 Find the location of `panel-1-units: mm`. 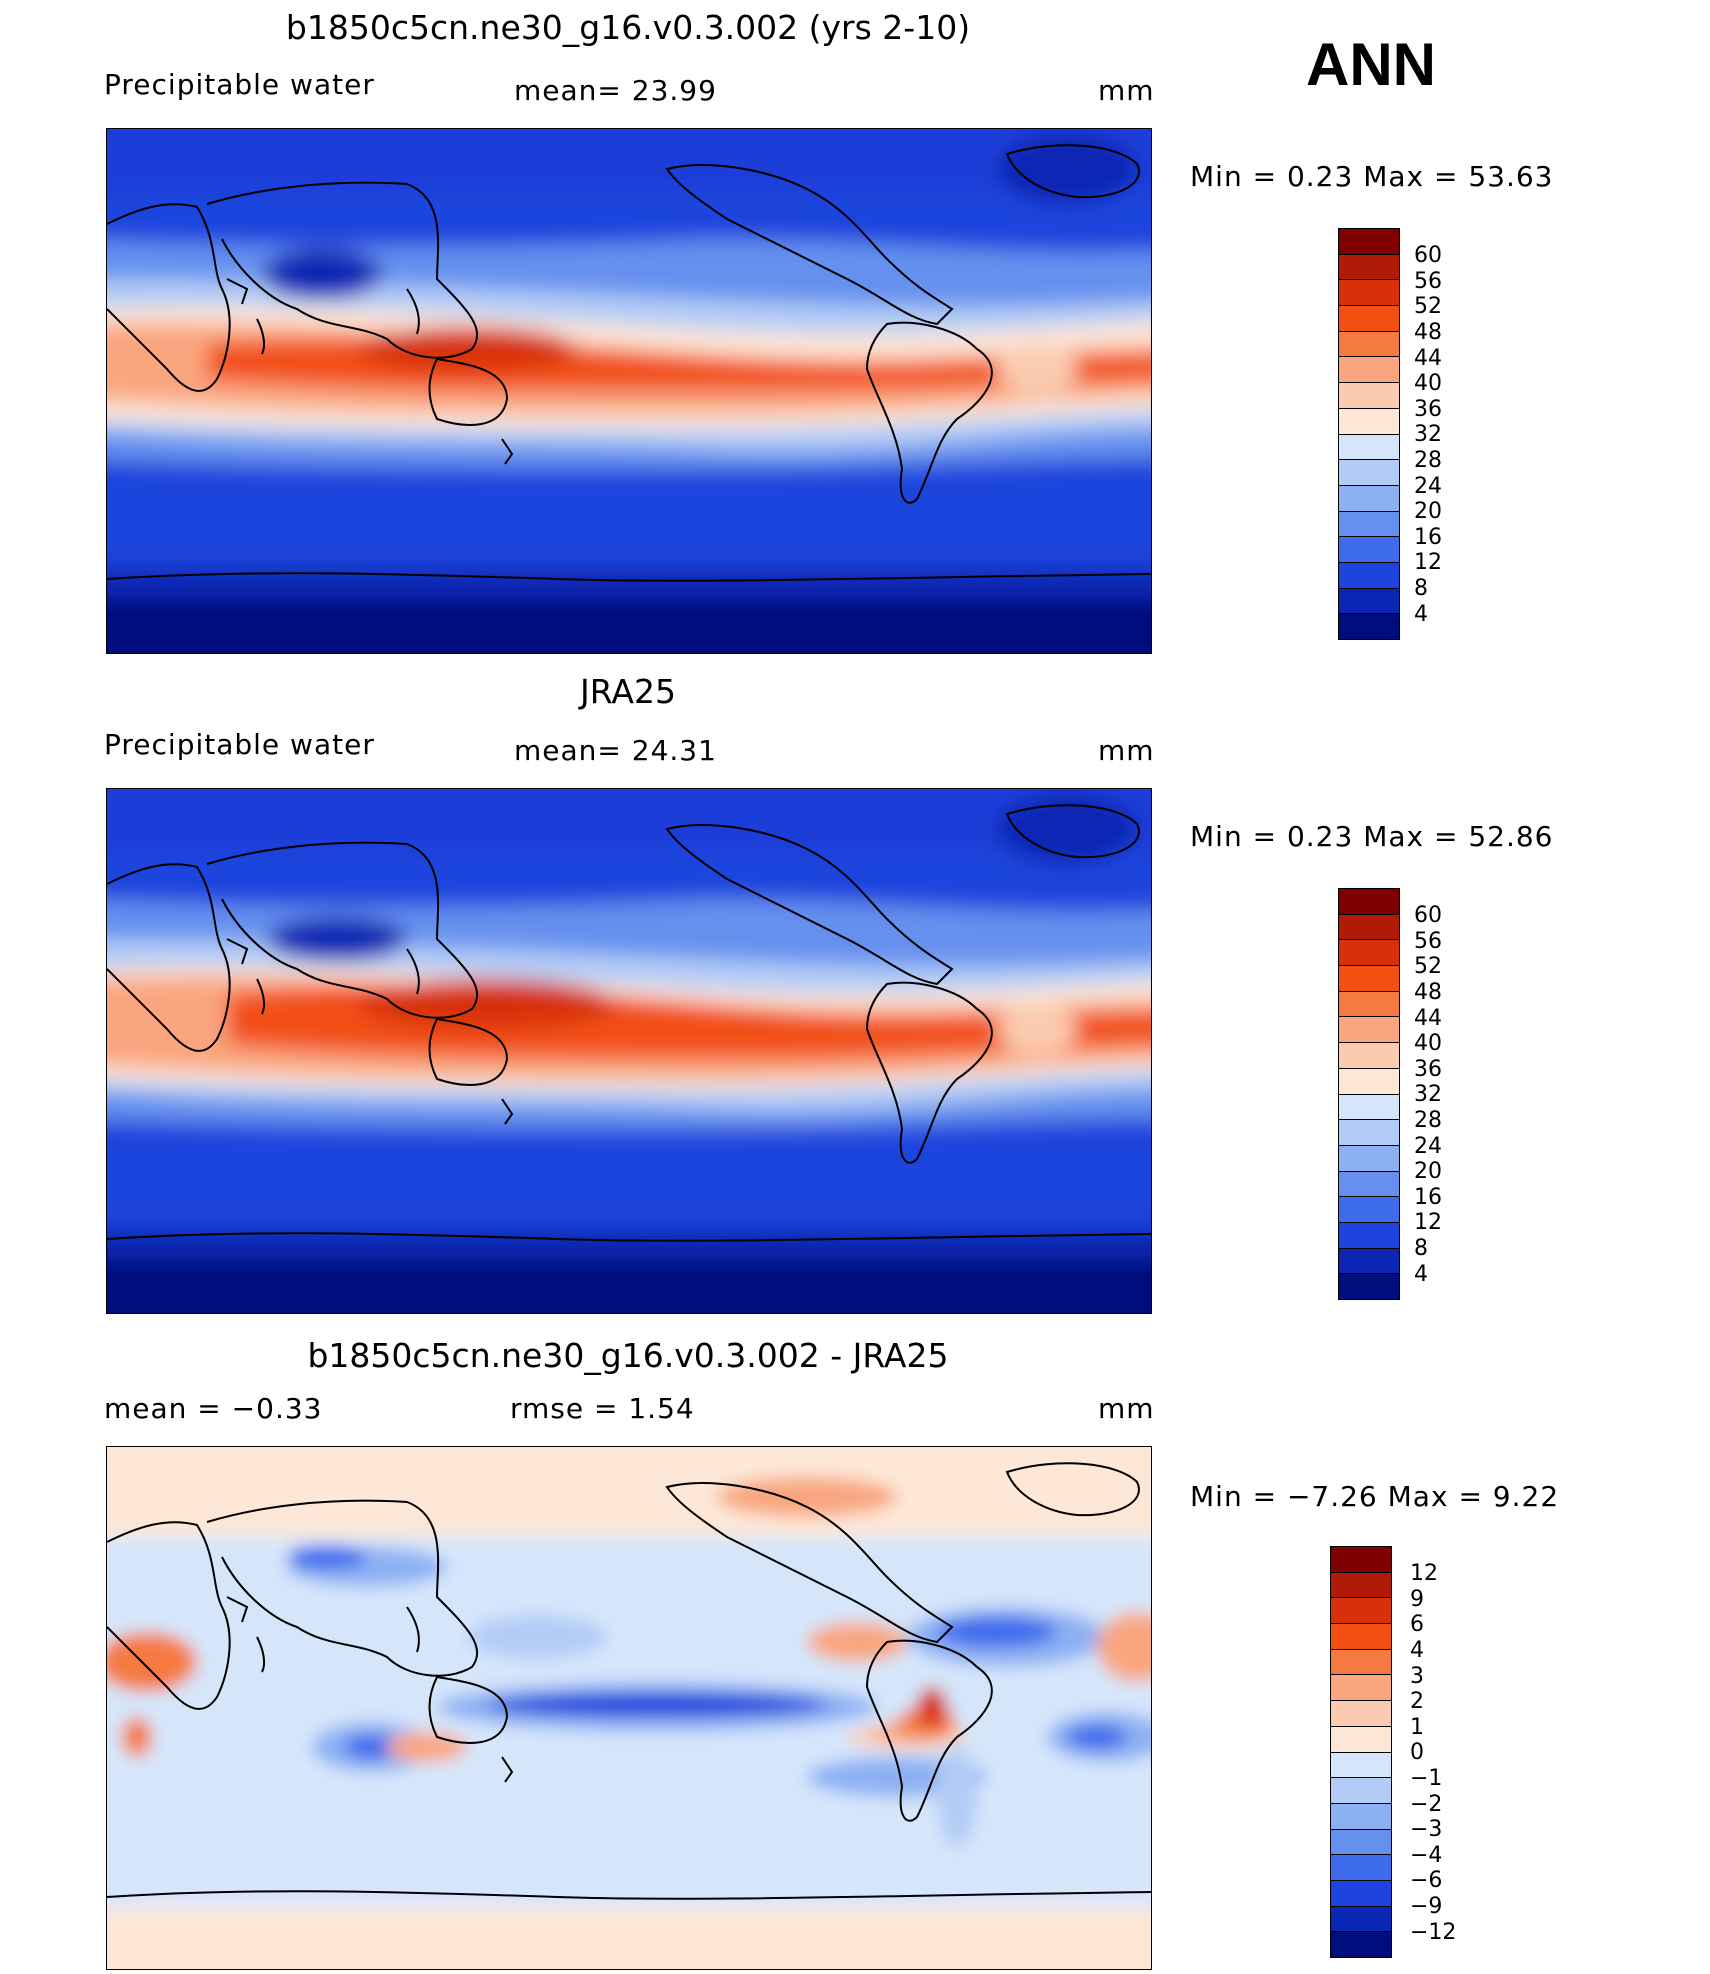

panel-1-units: mm is located at coordinates (1126, 90).